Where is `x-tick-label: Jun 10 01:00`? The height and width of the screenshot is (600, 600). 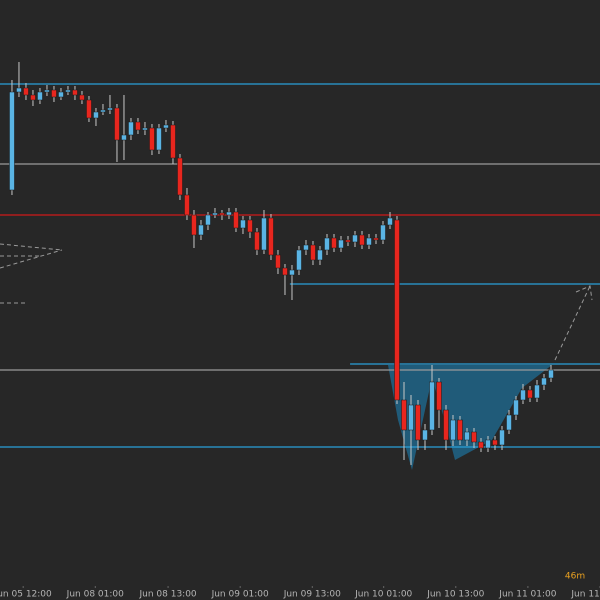 x-tick-label: Jun 10 01:00 is located at coordinates (383, 595).